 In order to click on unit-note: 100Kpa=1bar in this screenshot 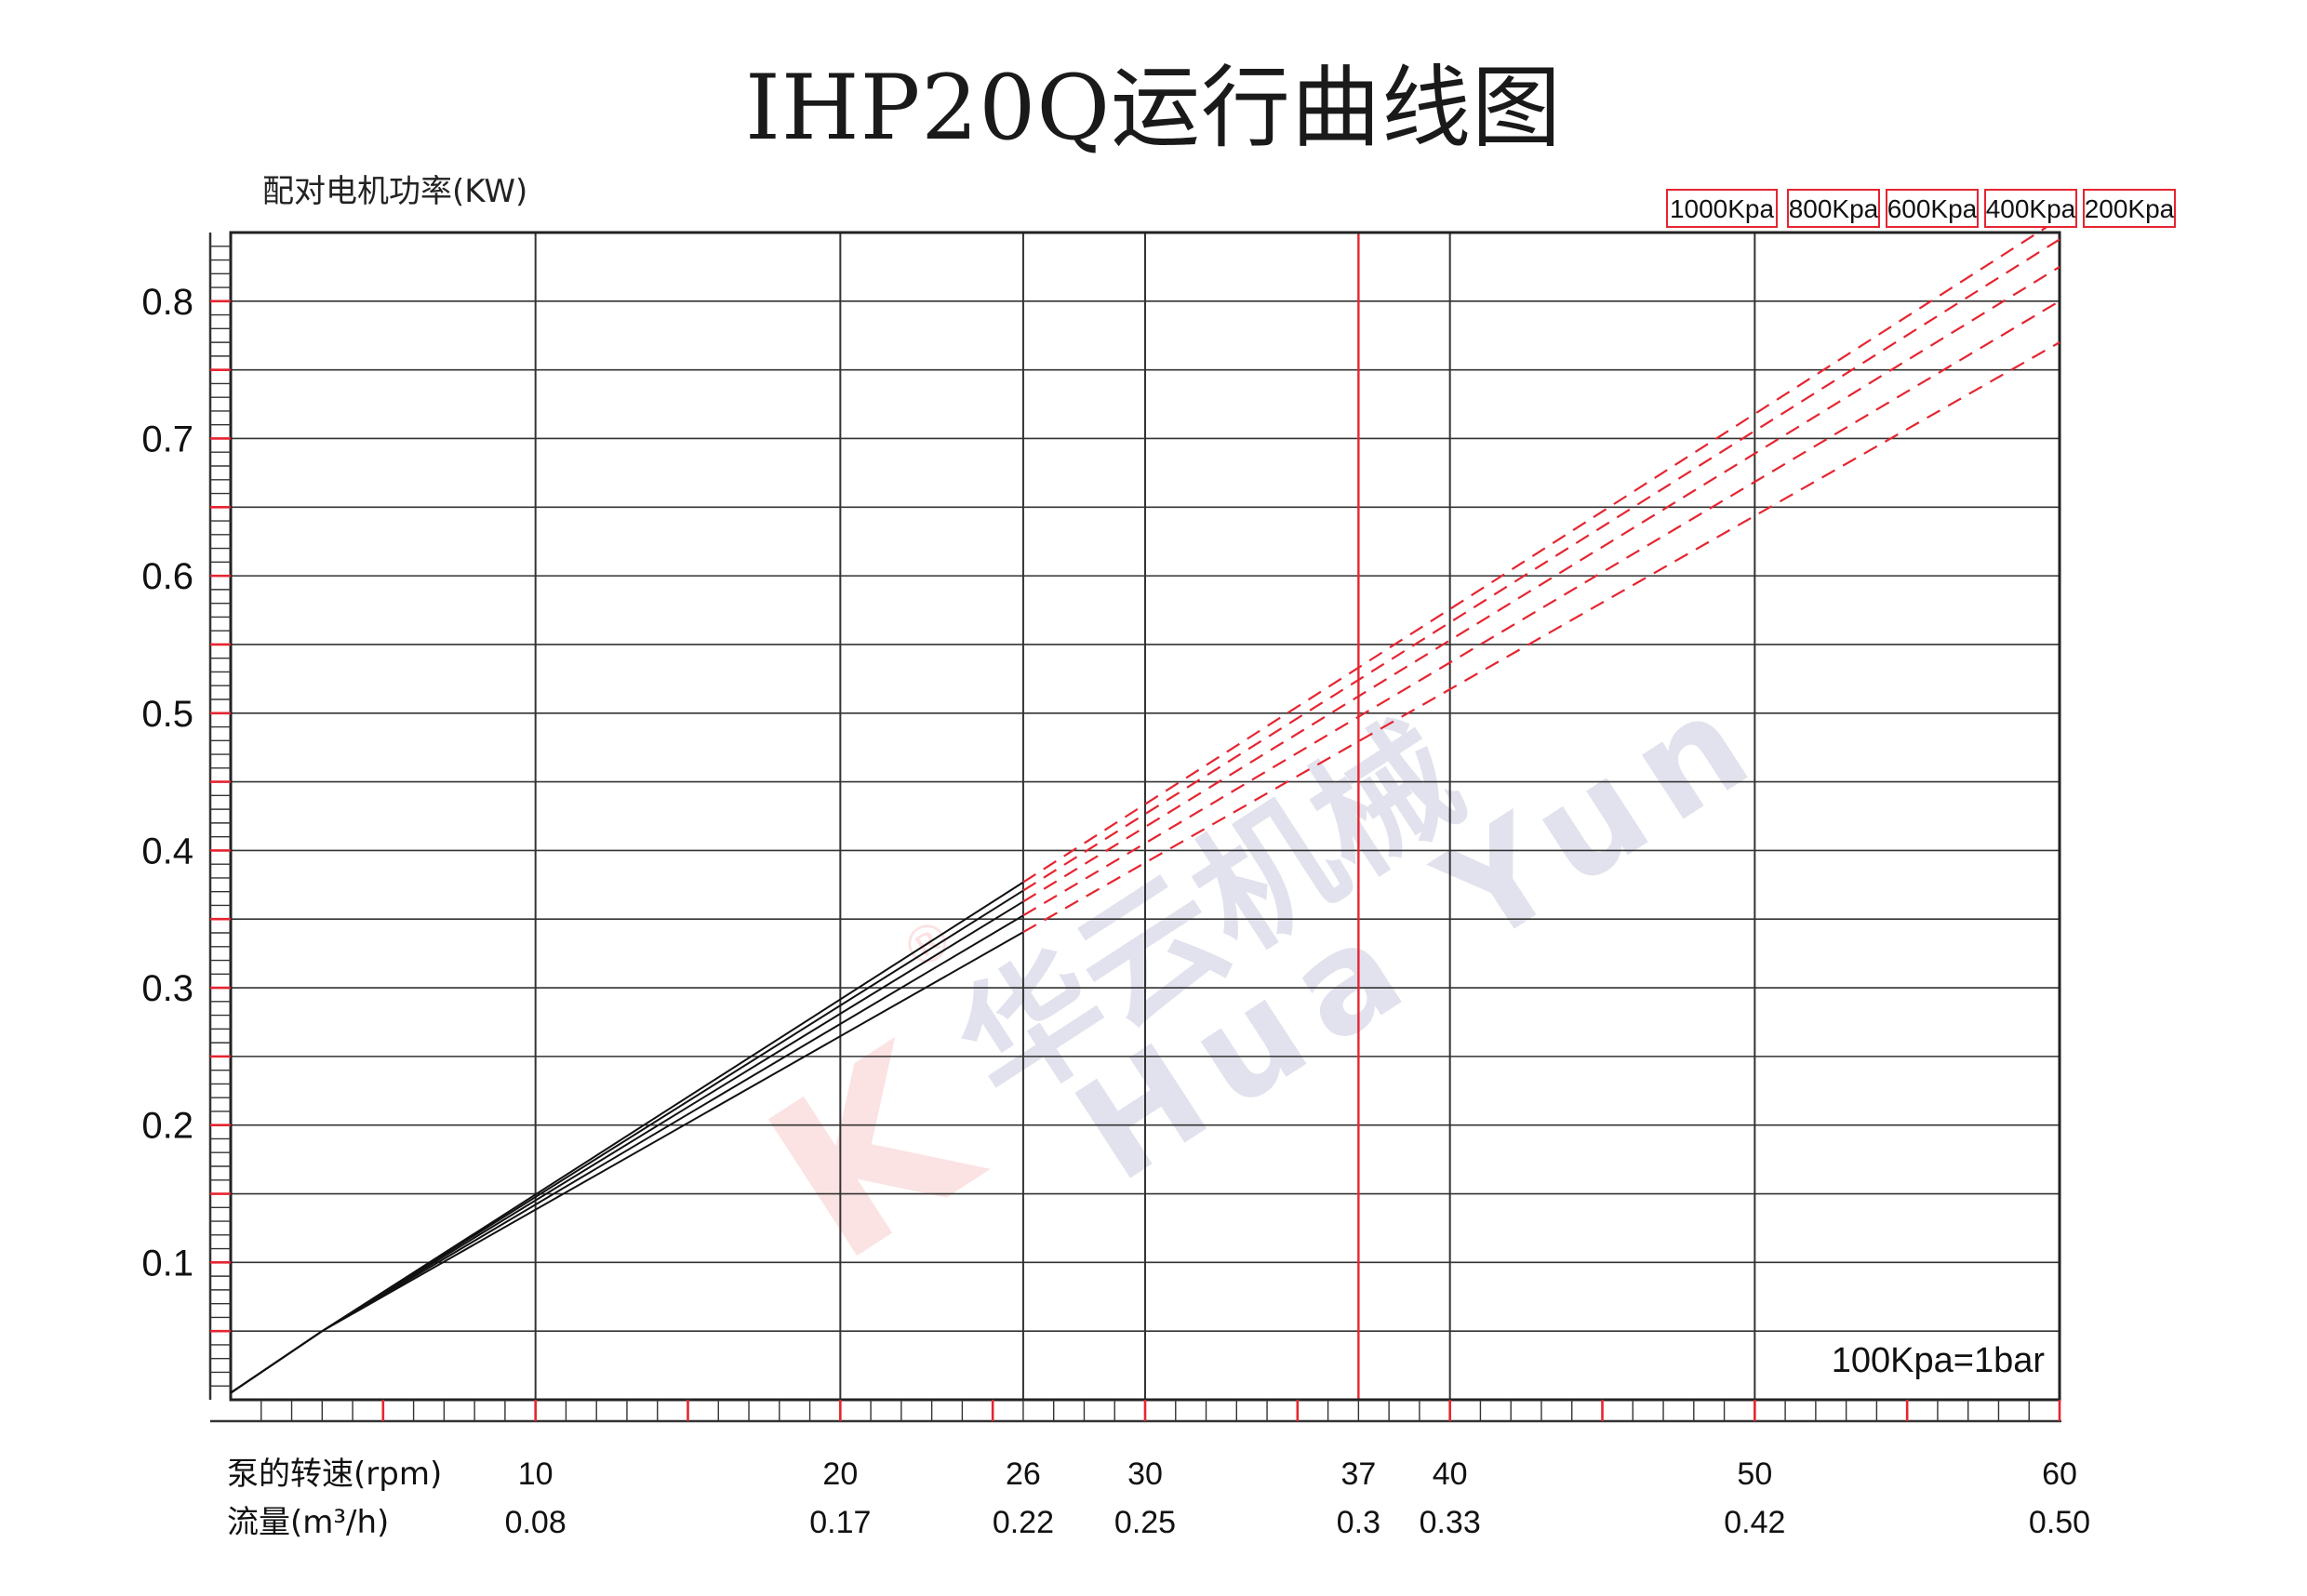, I will do `click(1939, 1360)`.